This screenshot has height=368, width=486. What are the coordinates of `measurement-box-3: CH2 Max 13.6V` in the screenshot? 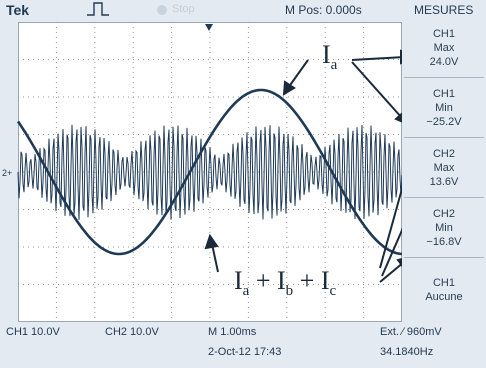 It's located at (444, 170).